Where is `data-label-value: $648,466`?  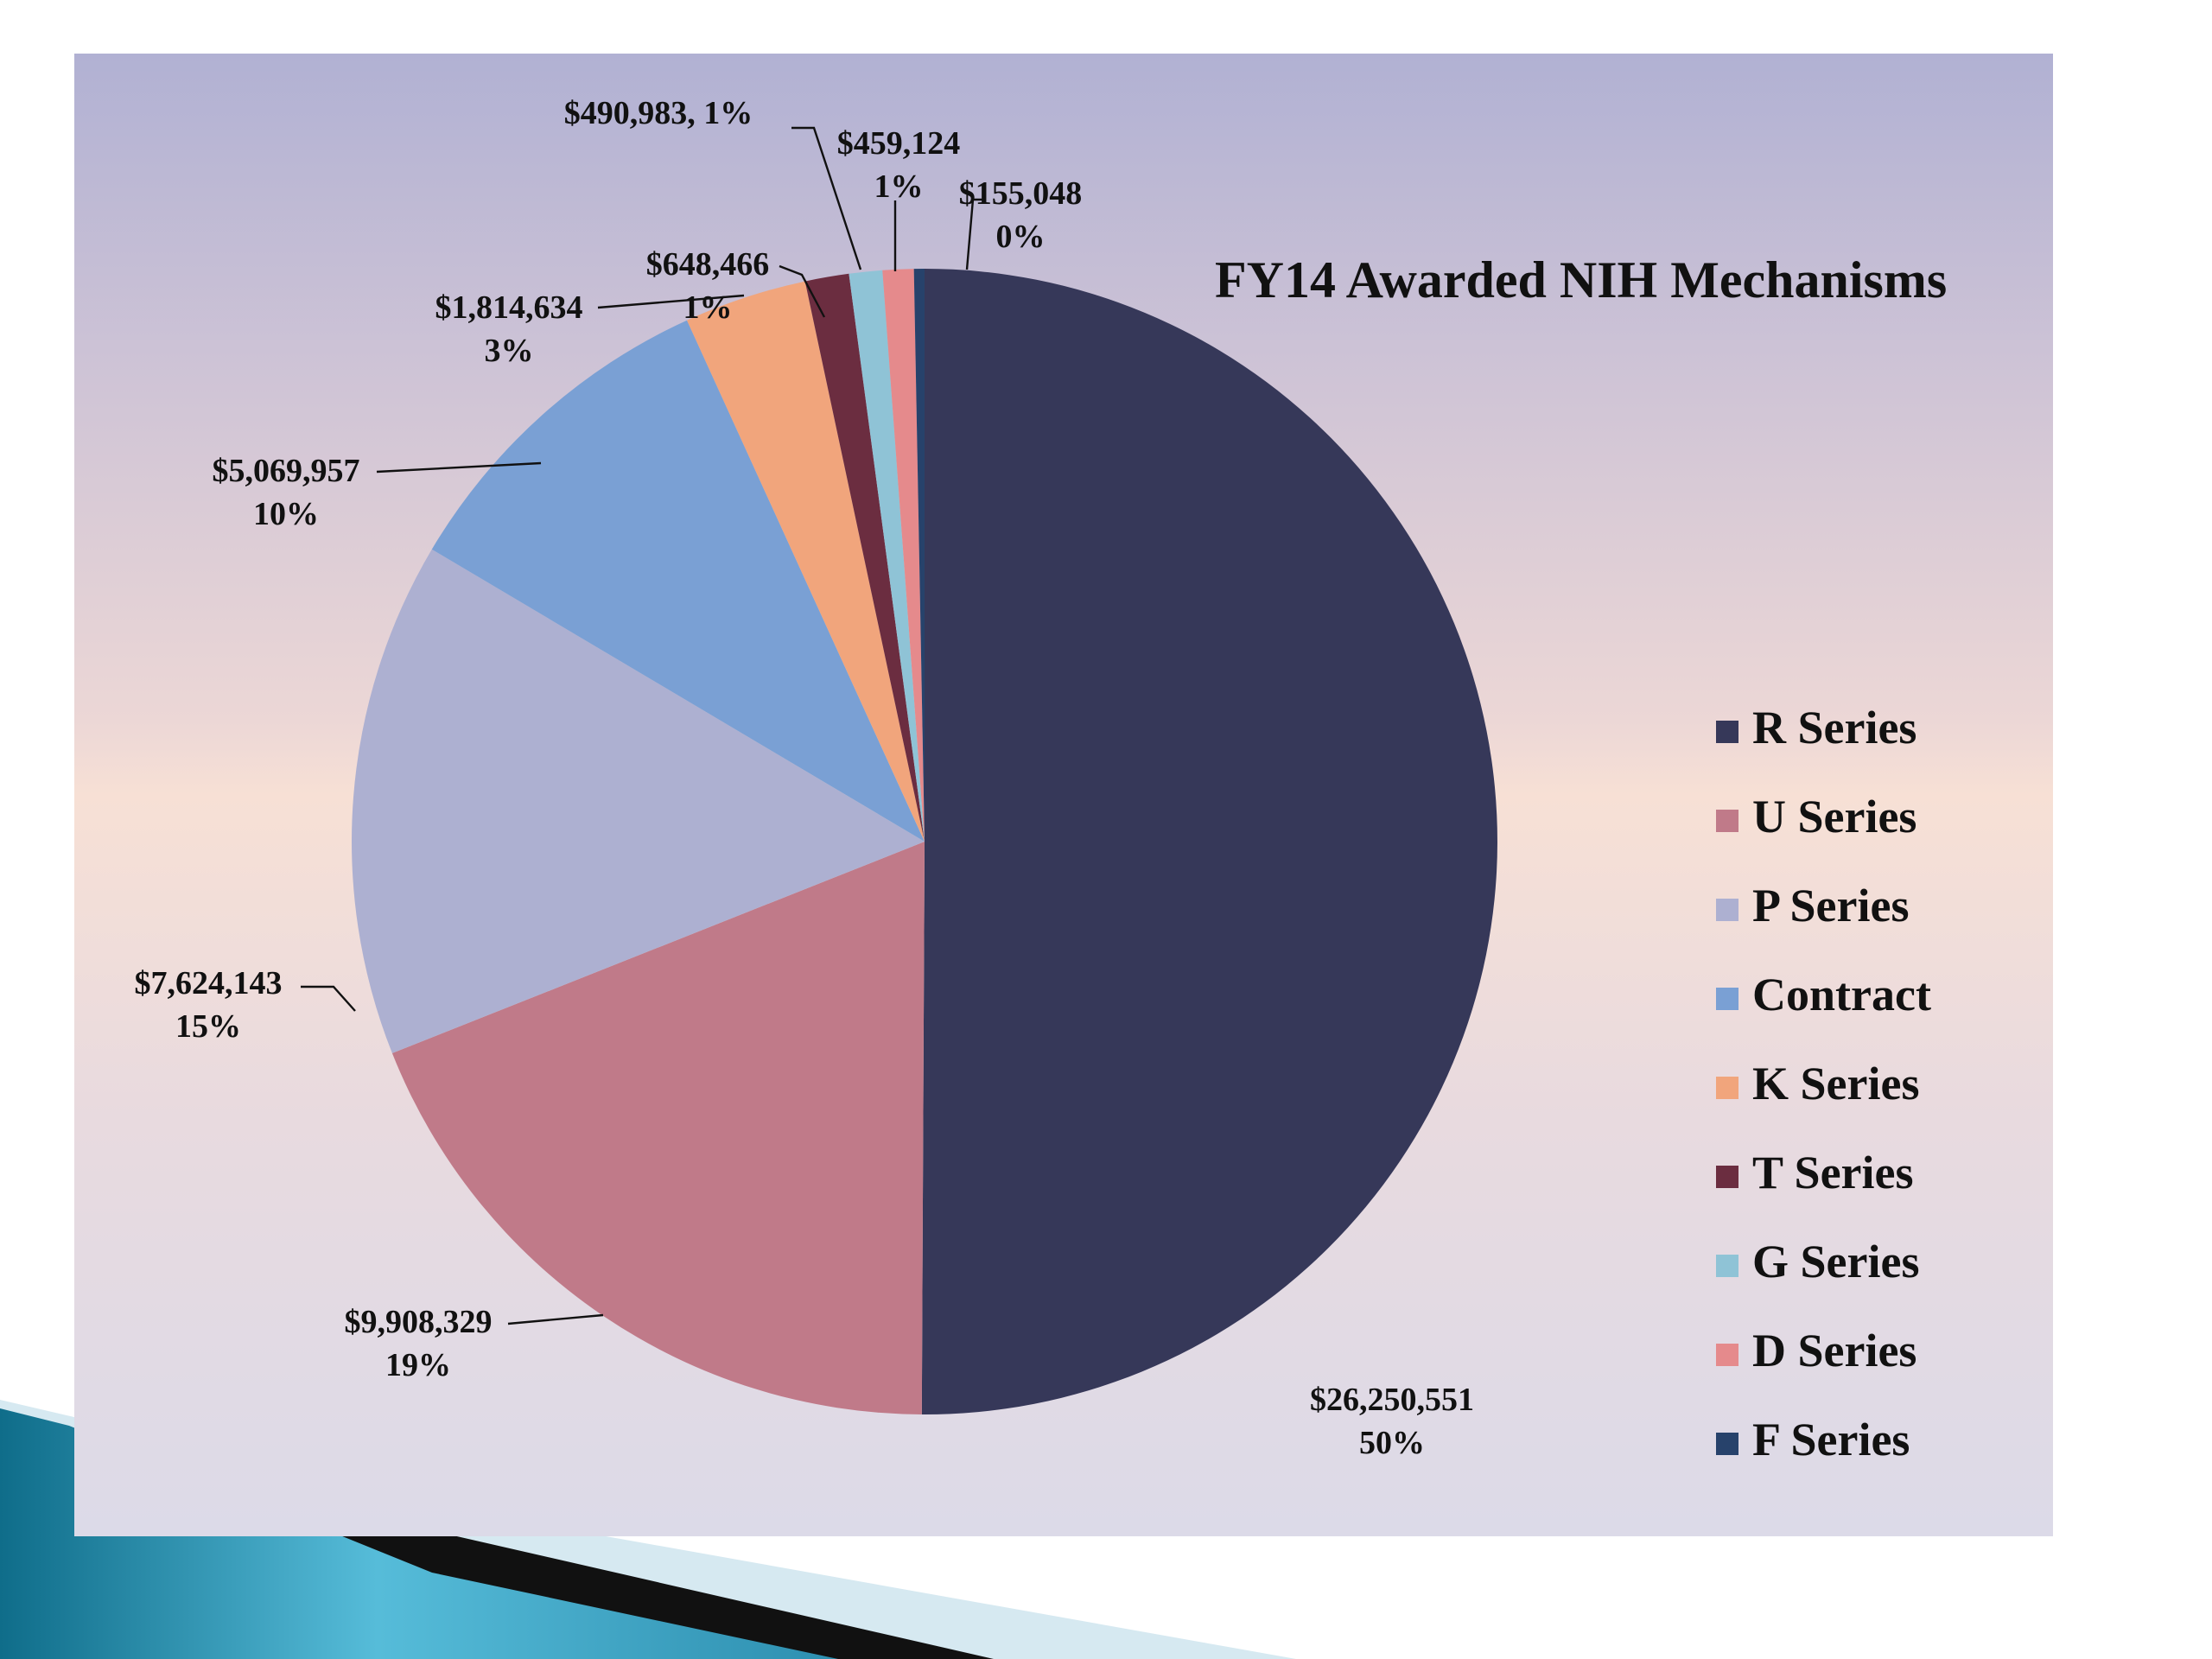 data-label-value: $648,466 is located at coordinates (708, 264).